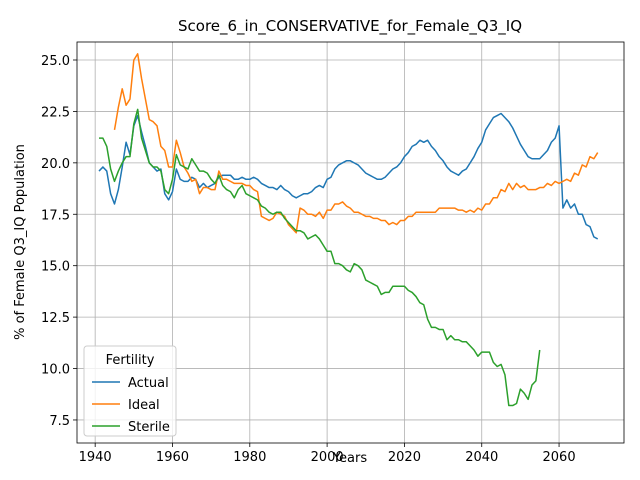 Image resolution: width=640 pixels, height=480 pixels. I want to click on x-tick-label: 2000, so click(327, 457).